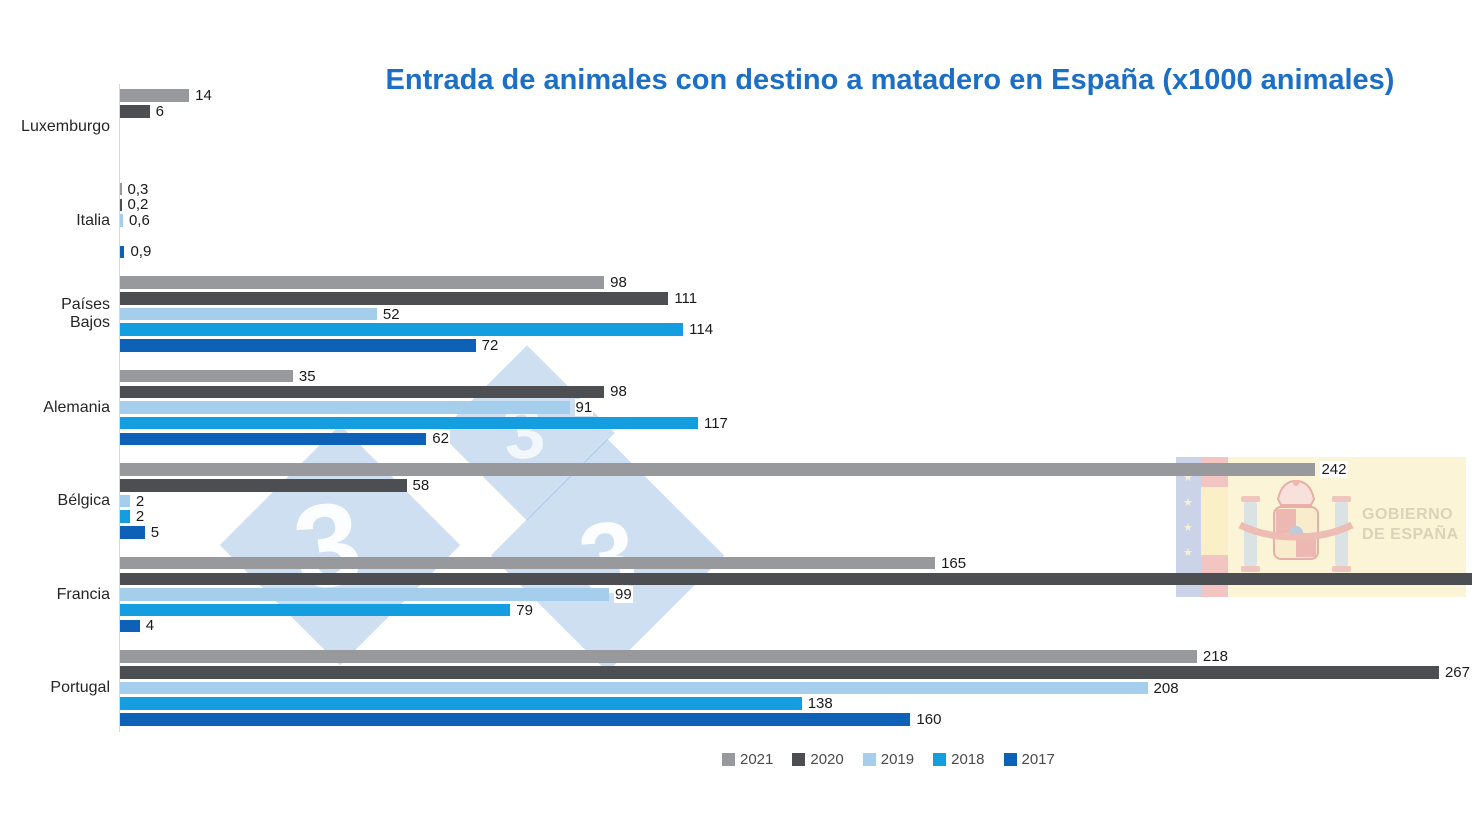 The height and width of the screenshot is (829, 1472). What do you see at coordinates (155, 532) in the screenshot?
I see `value-label-b-lgica-2017: 5` at bounding box center [155, 532].